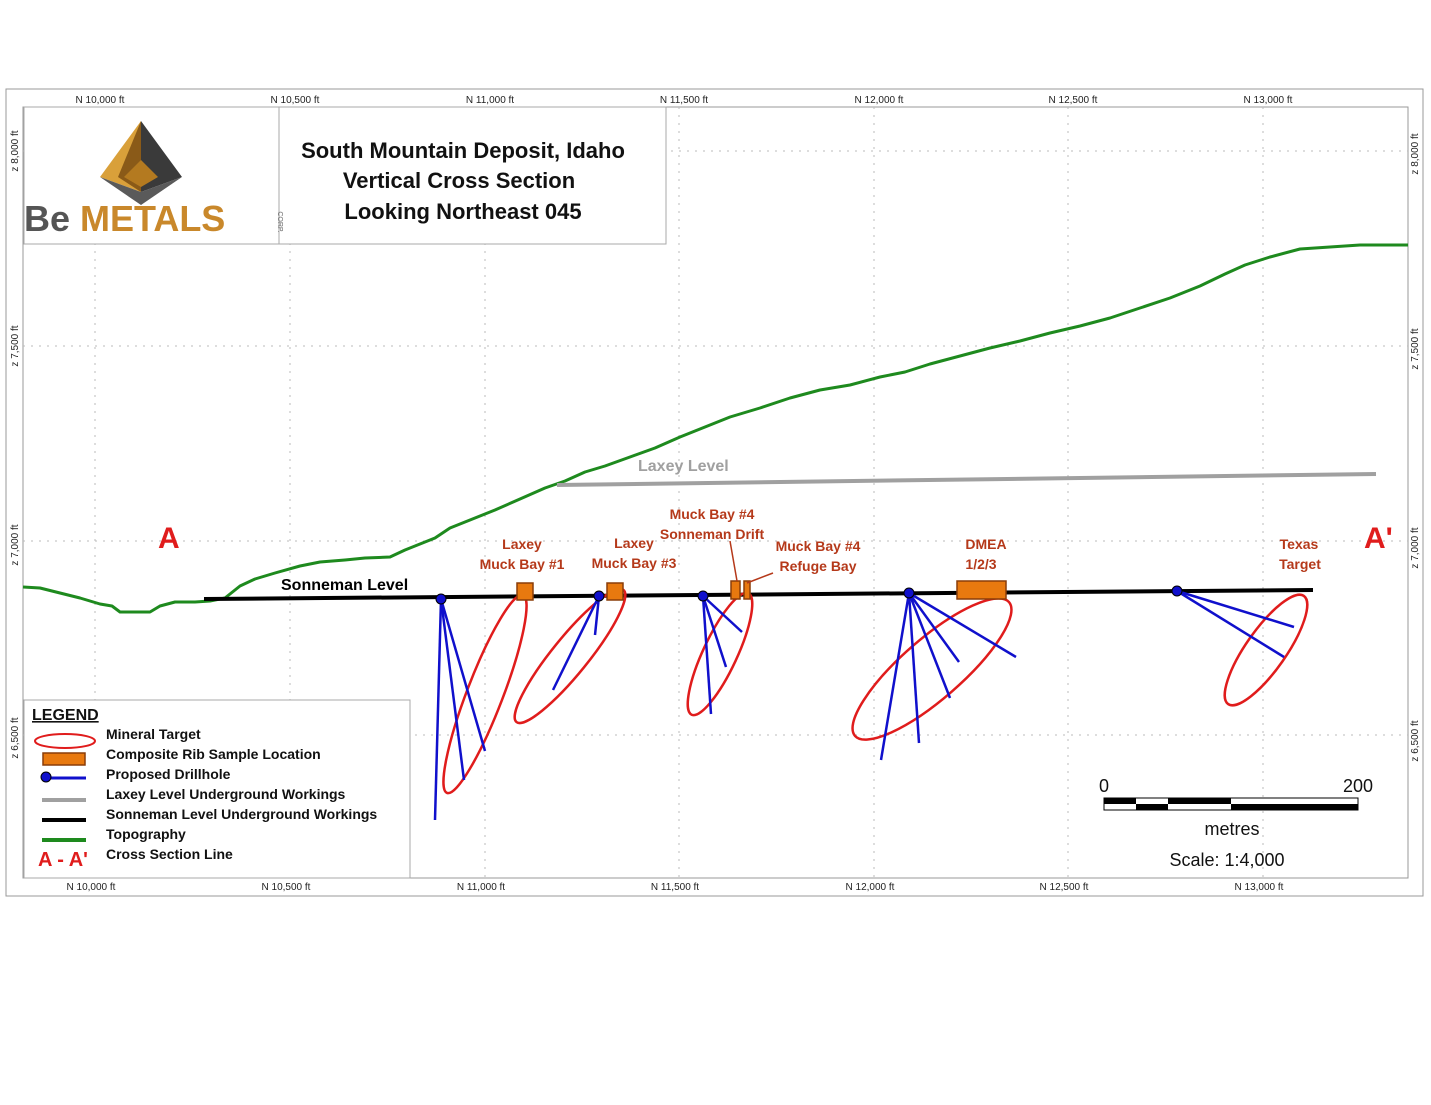  I want to click on z-tick-left-2: z 7,000 ft, so click(15, 544).